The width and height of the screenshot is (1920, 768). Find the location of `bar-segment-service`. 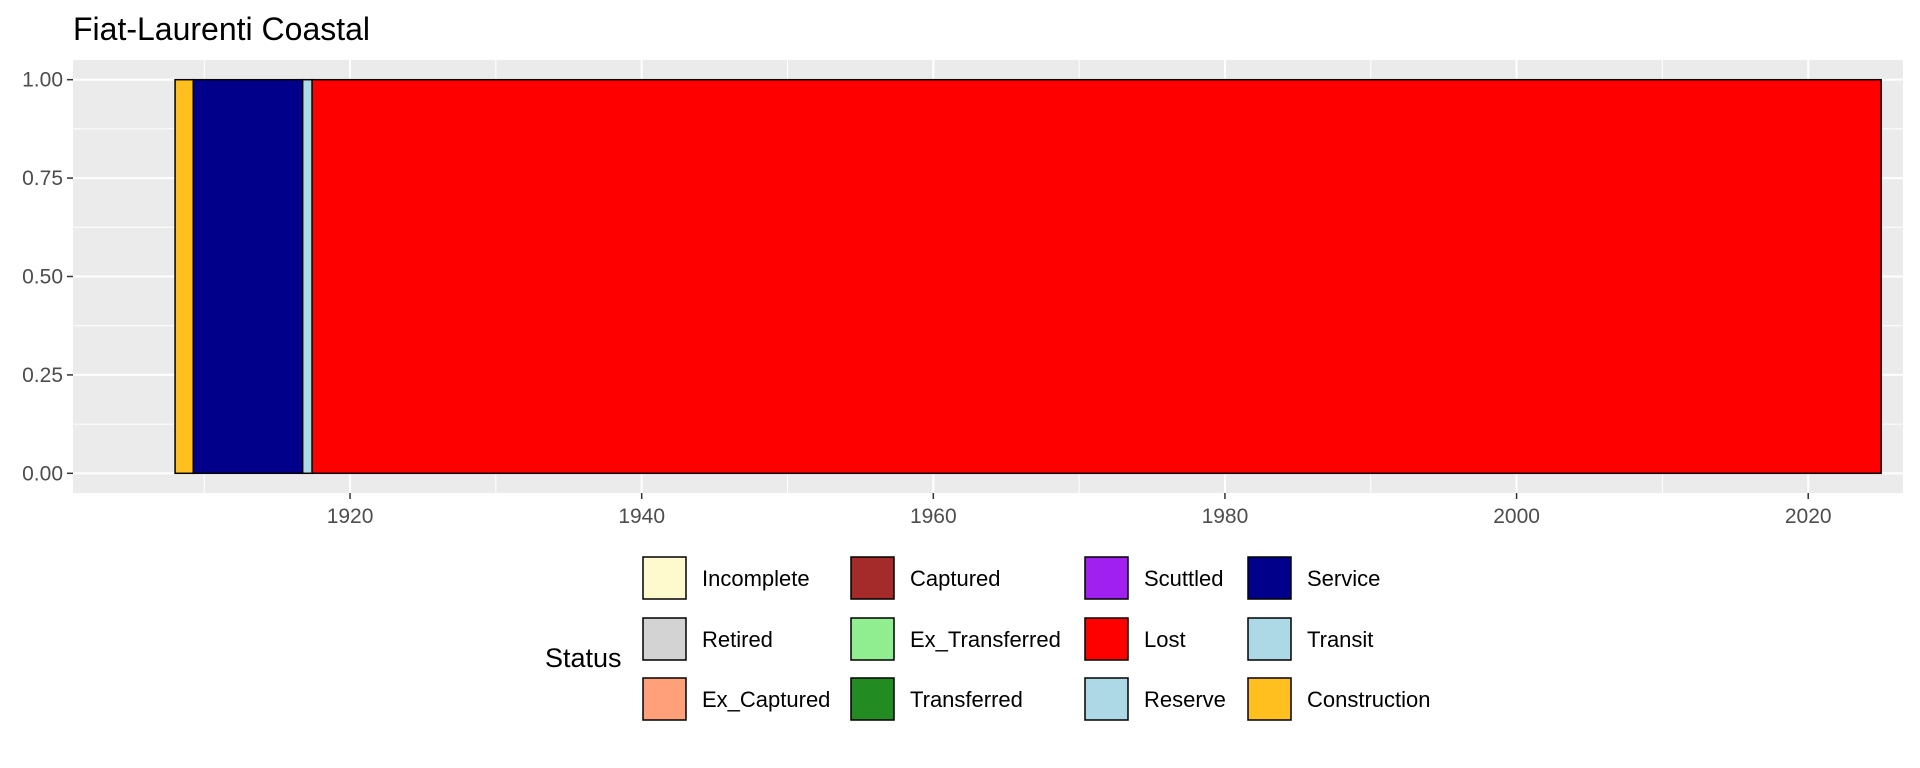

bar-segment-service is located at coordinates (248, 276).